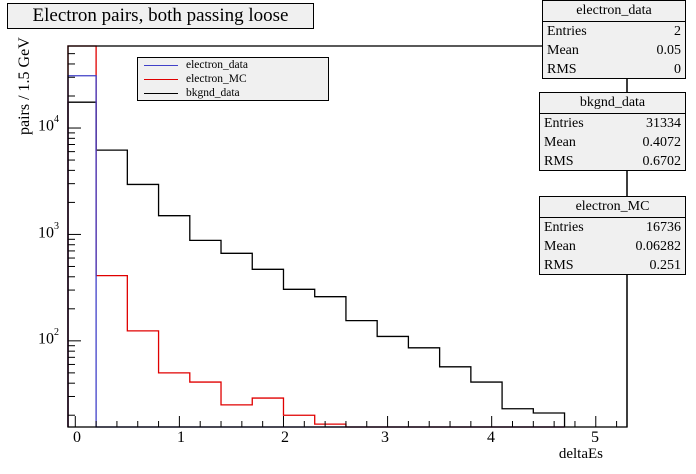 This screenshot has width=696, height=474. Describe the element at coordinates (663, 123) in the screenshot. I see `stats-value: 31334` at that location.